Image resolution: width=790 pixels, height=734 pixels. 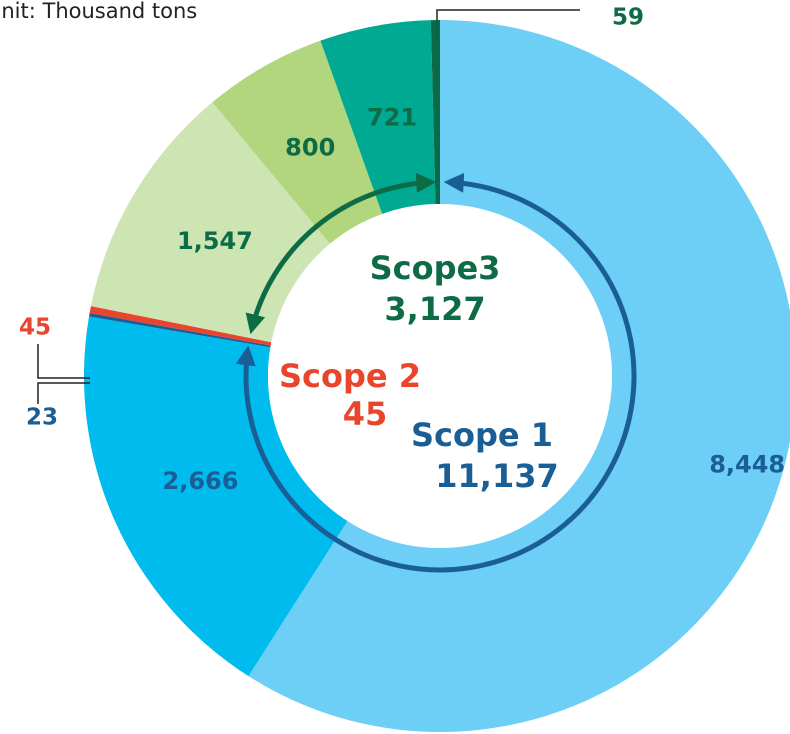 What do you see at coordinates (435, 268) in the screenshot?
I see `group-name: Scope3` at bounding box center [435, 268].